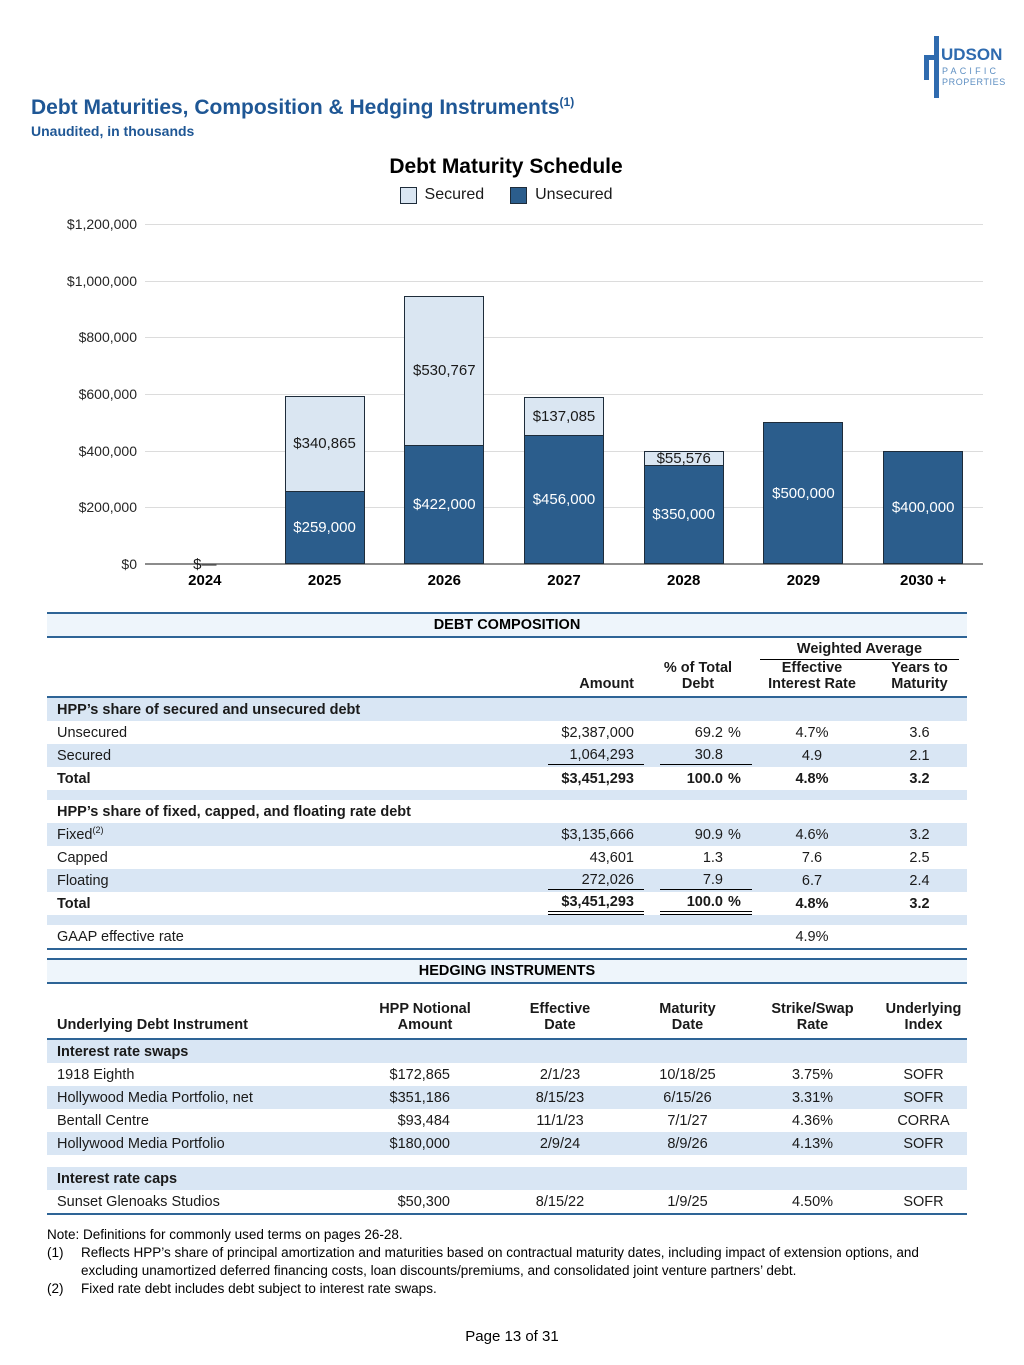  I want to click on rate-cell: 4.7%, so click(812, 732).